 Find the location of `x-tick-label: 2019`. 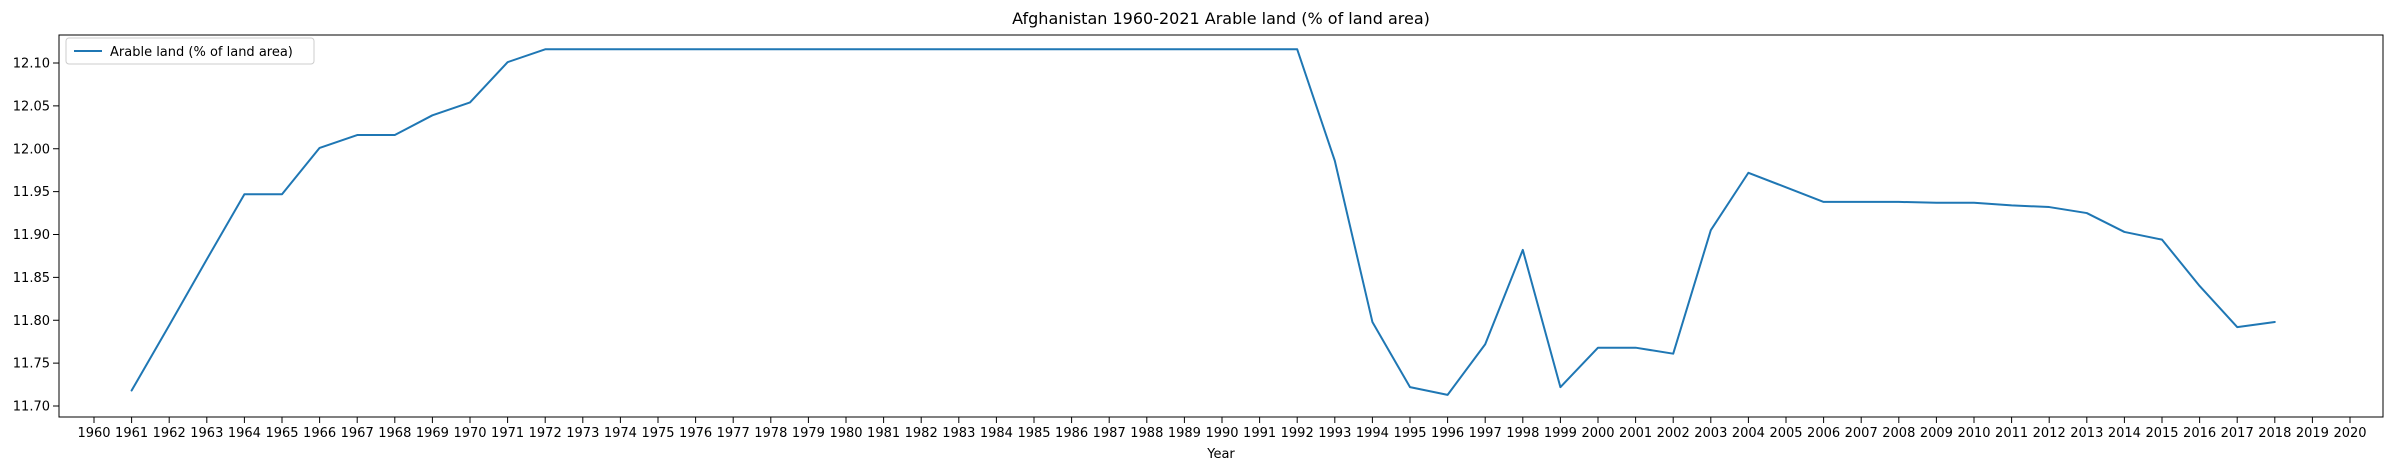

x-tick-label: 2019 is located at coordinates (2312, 433).